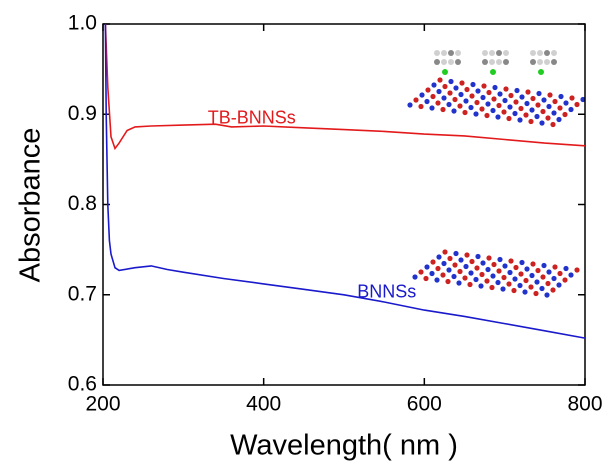 The width and height of the screenshot is (610, 468). Describe the element at coordinates (386, 292) in the screenshot. I see `series-annotation: BNNSs` at that location.